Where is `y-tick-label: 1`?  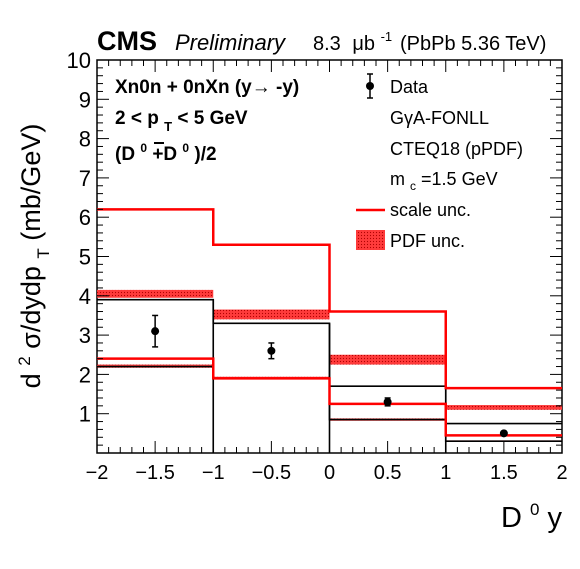 y-tick-label: 1 is located at coordinates (85, 414).